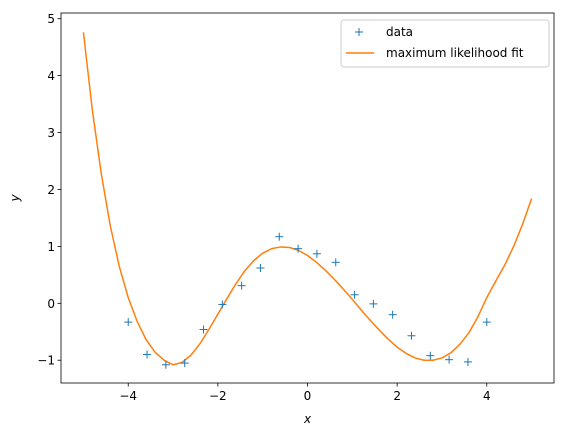 The image size is (566, 436). Describe the element at coordinates (128, 396) in the screenshot. I see `x-tick-label: −4` at that location.